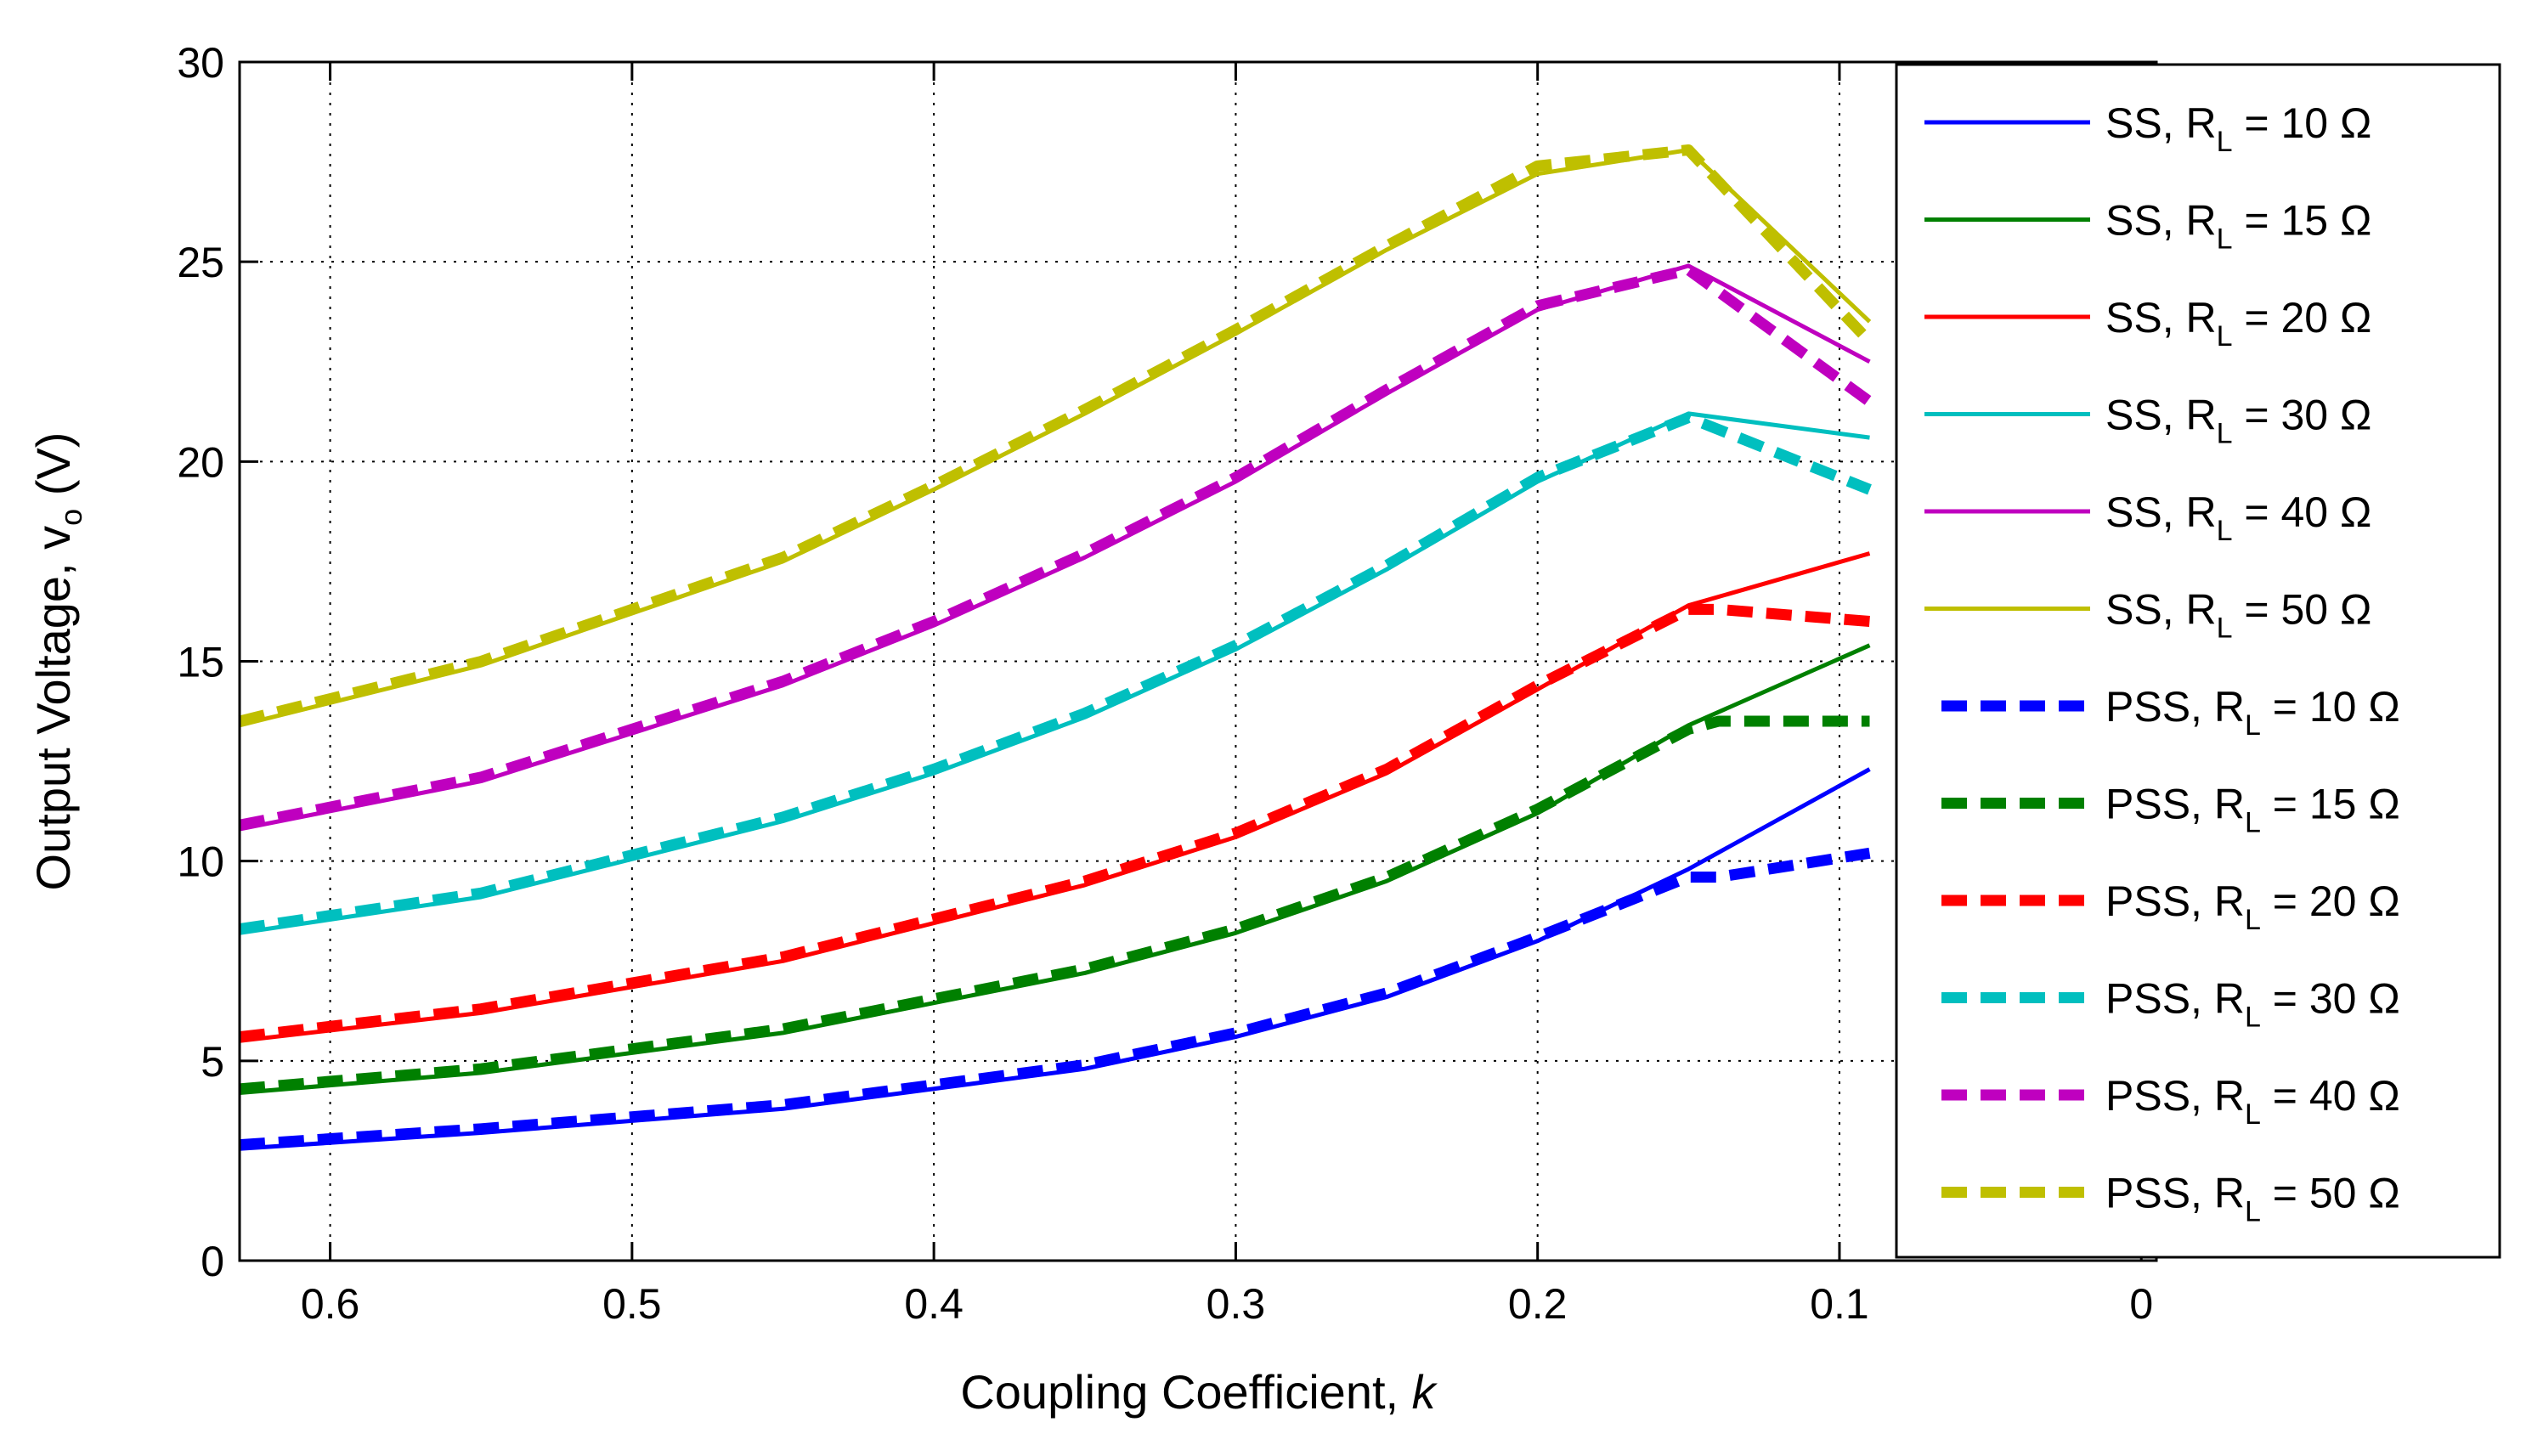  What do you see at coordinates (2252, 1199) in the screenshot?
I see `legend-label: PSS, RL = 50 Ω` at bounding box center [2252, 1199].